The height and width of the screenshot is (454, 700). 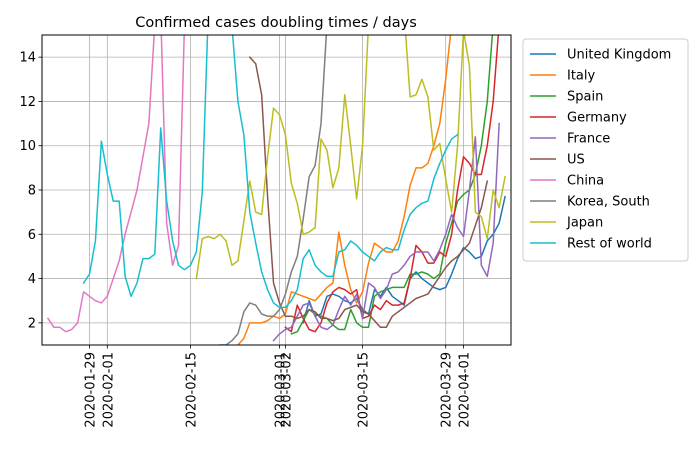 I want to click on legend-label: Italy, so click(x=581, y=76).